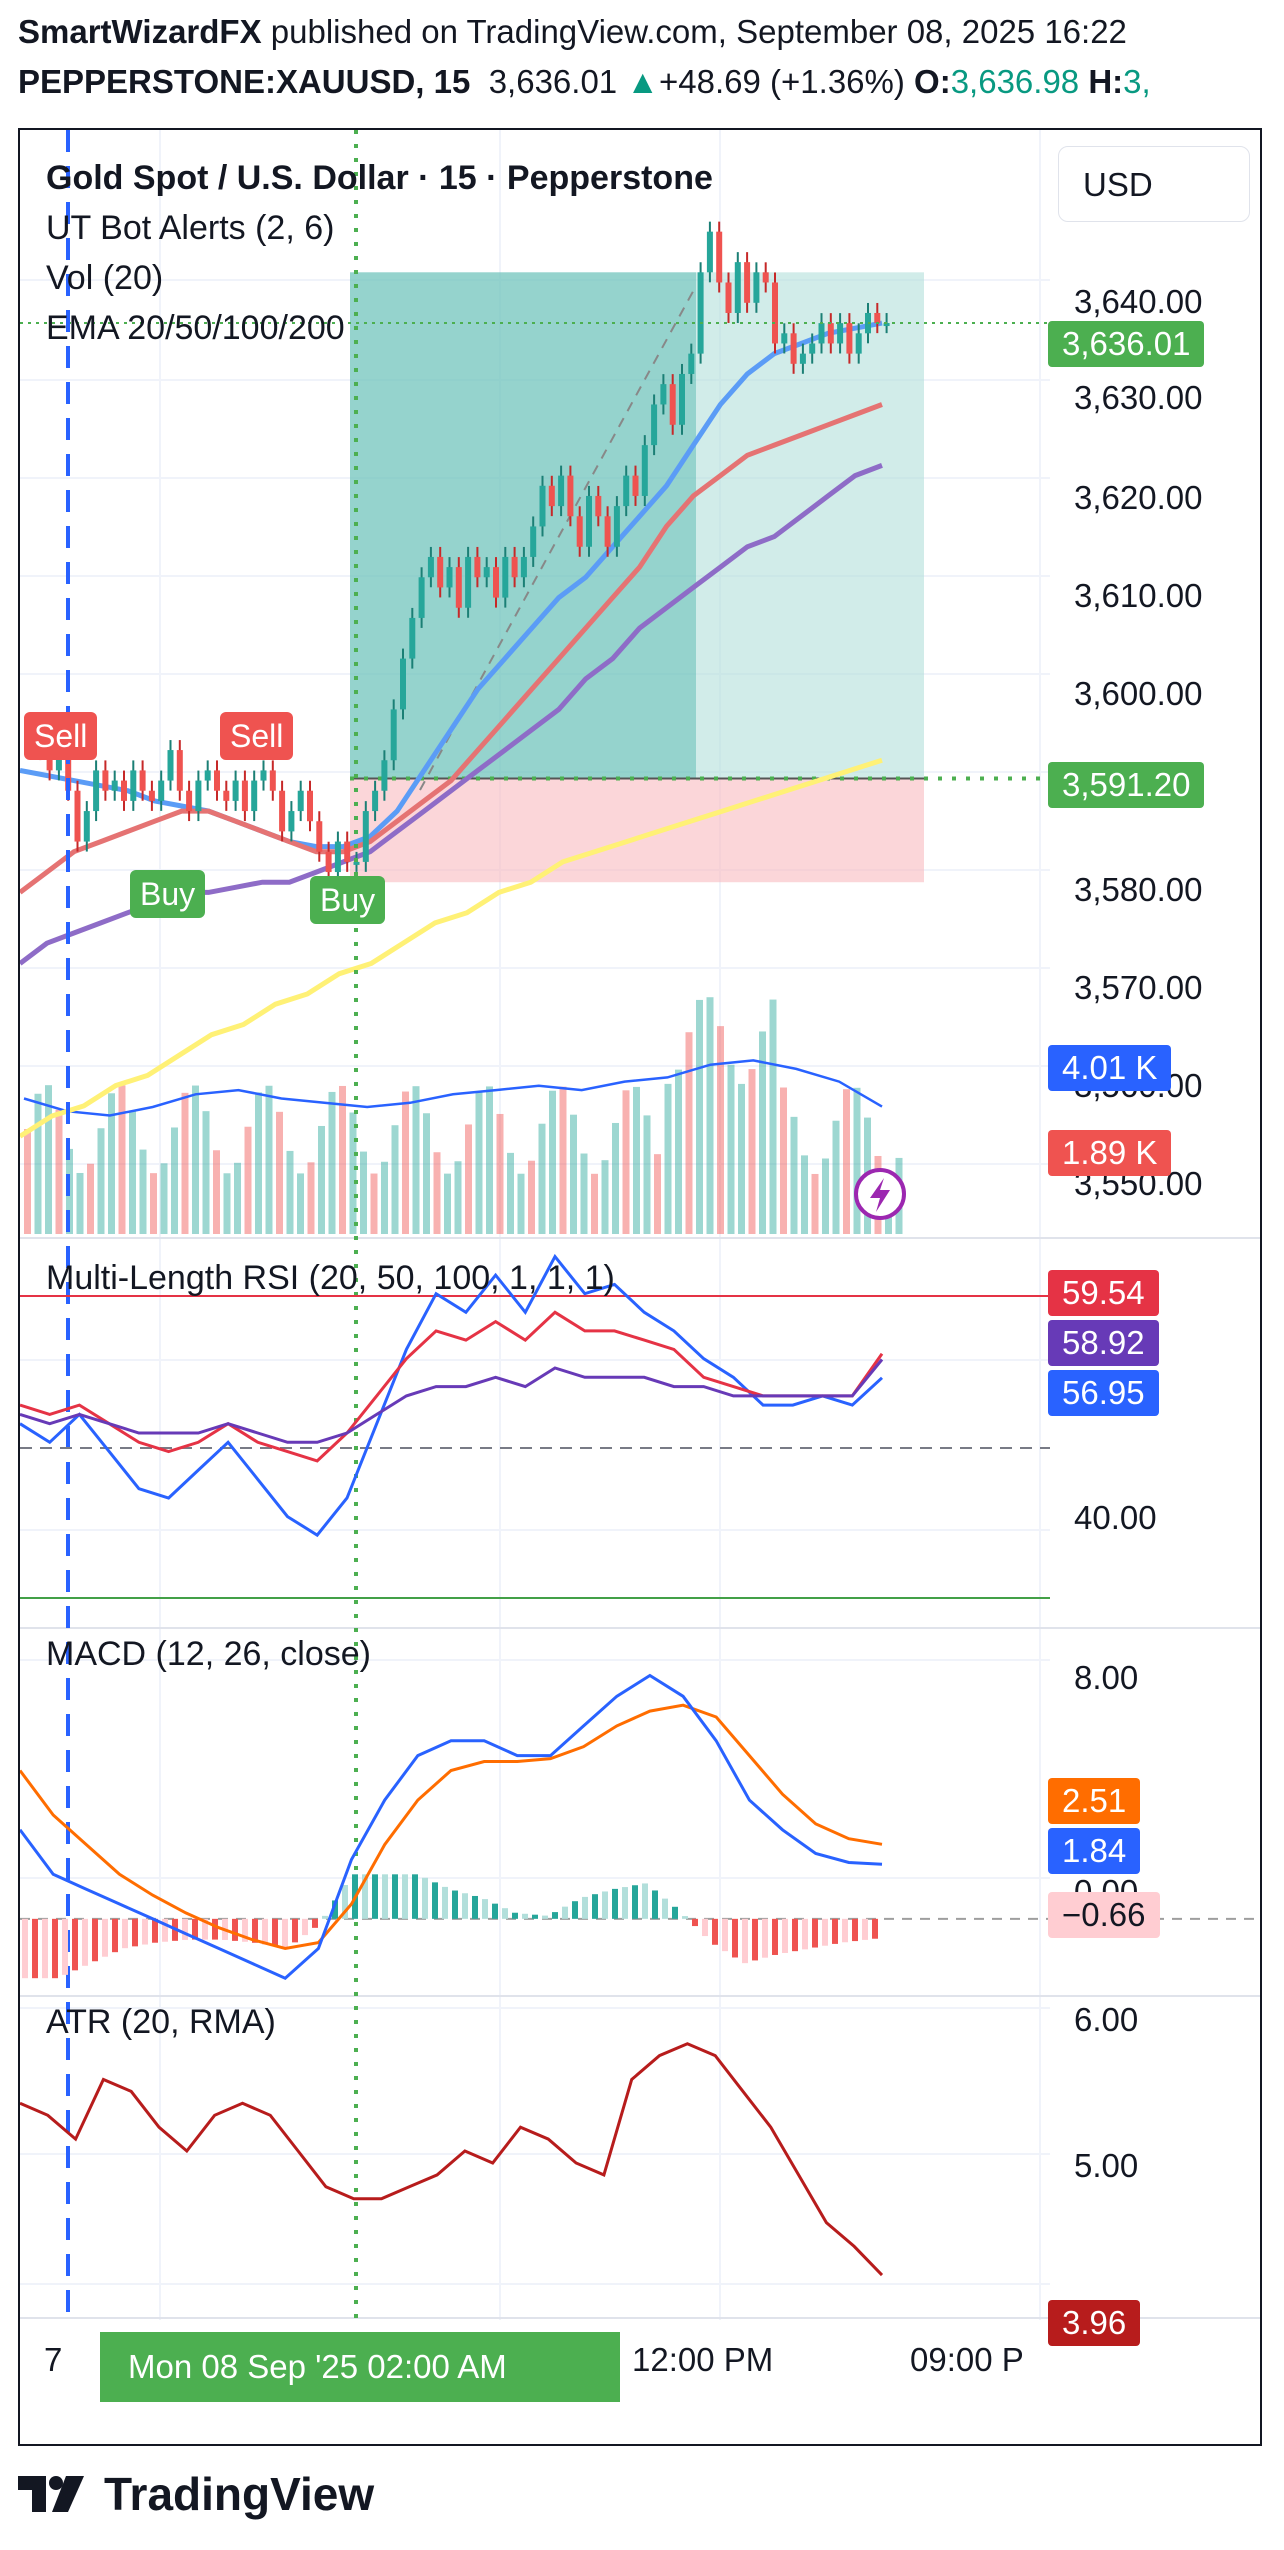  I want to click on time-tick: 09:00 P, so click(967, 2359).